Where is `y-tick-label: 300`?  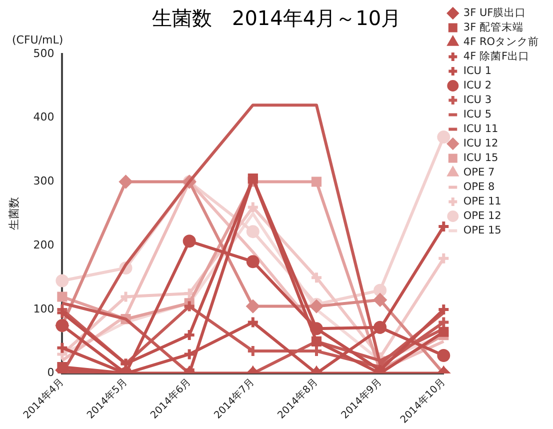 y-tick-label: 300 is located at coordinates (43, 181).